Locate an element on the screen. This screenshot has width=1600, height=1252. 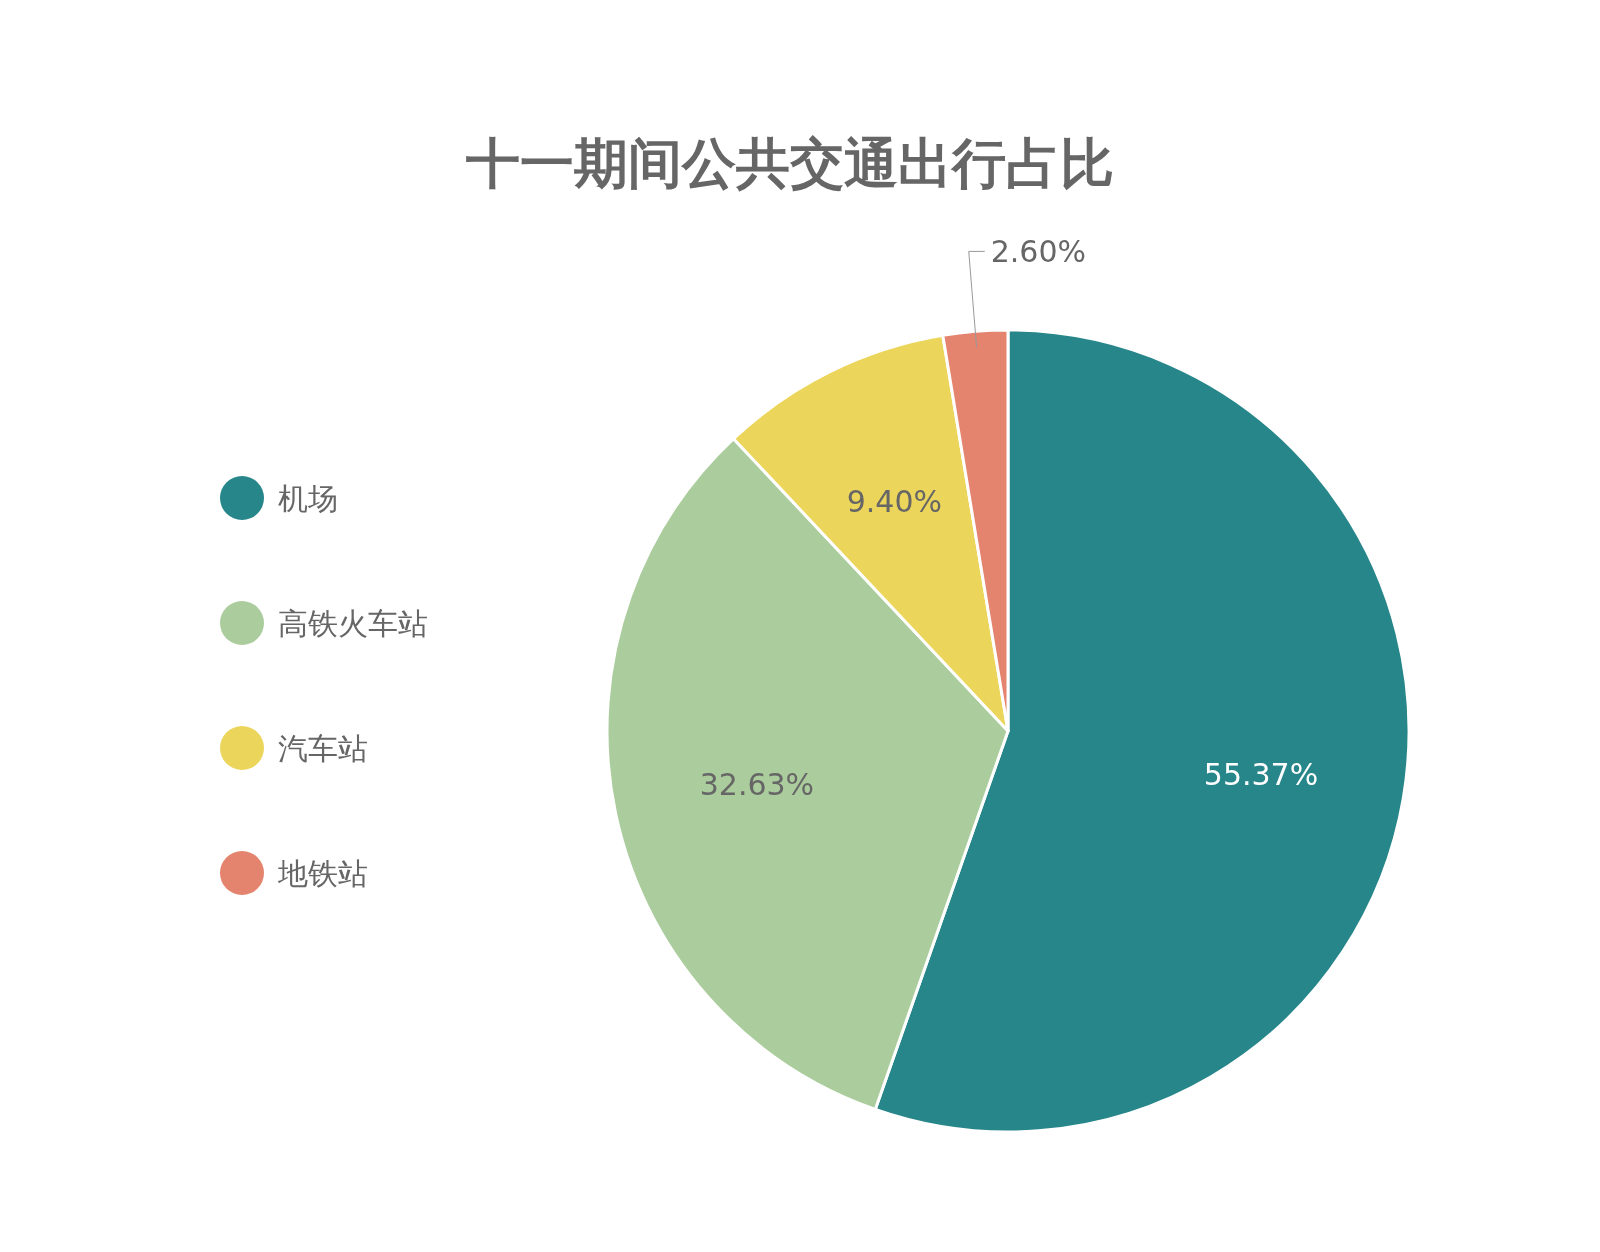
data-label: 9.40% is located at coordinates (894, 501).